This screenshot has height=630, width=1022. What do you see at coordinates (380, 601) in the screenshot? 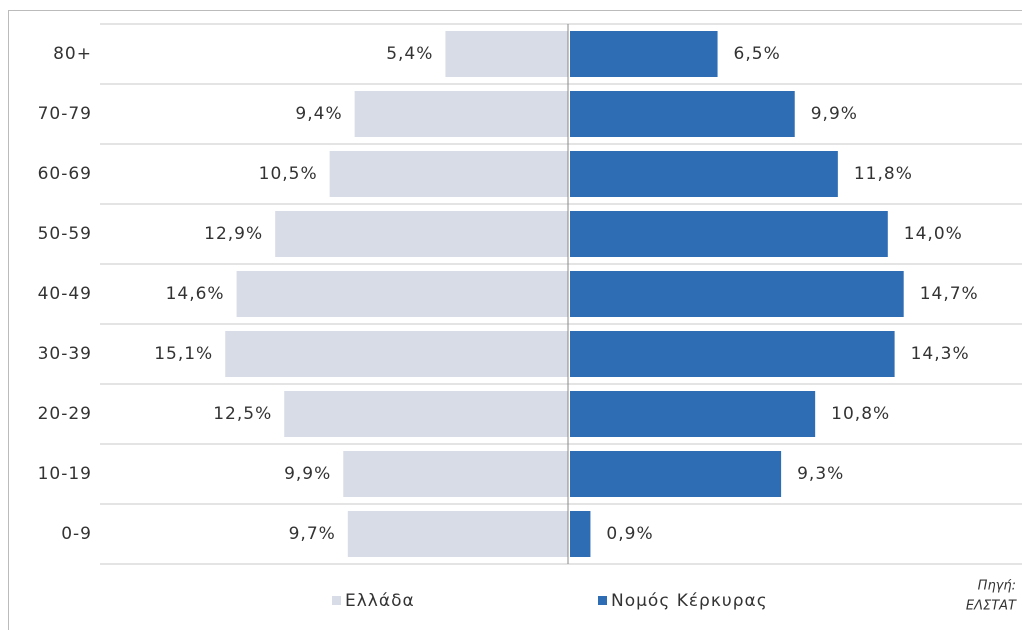
I see `legend-label: Ελλάδα` at bounding box center [380, 601].